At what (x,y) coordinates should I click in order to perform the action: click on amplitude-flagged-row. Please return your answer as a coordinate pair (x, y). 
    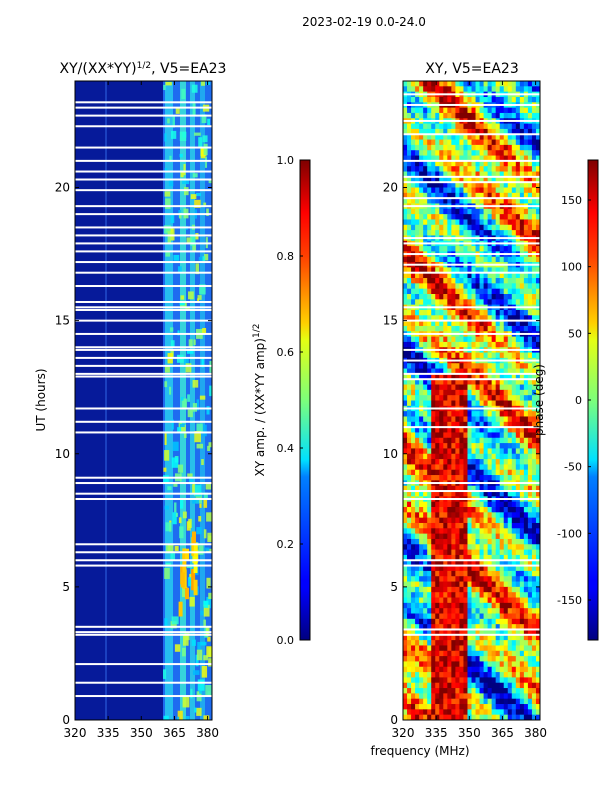
    Looking at the image, I should click on (143, 632).